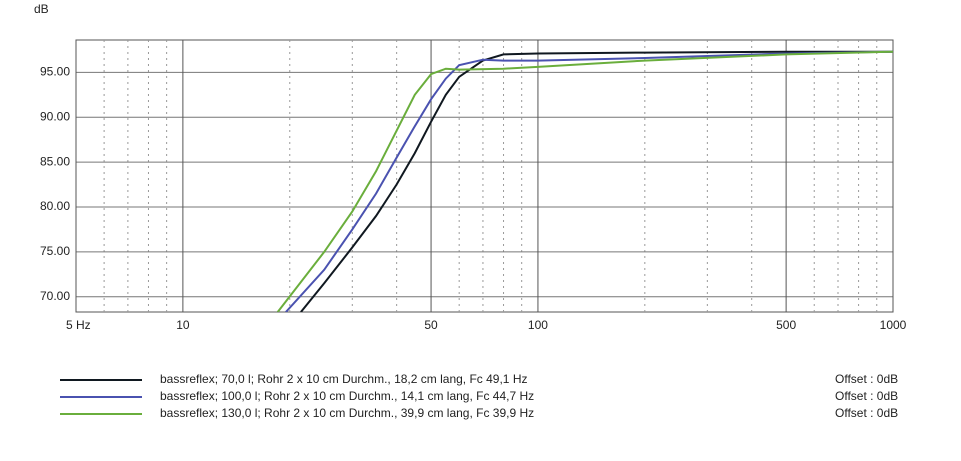  Describe the element at coordinates (183, 325) in the screenshot. I see `x-tick-label: 10` at that location.